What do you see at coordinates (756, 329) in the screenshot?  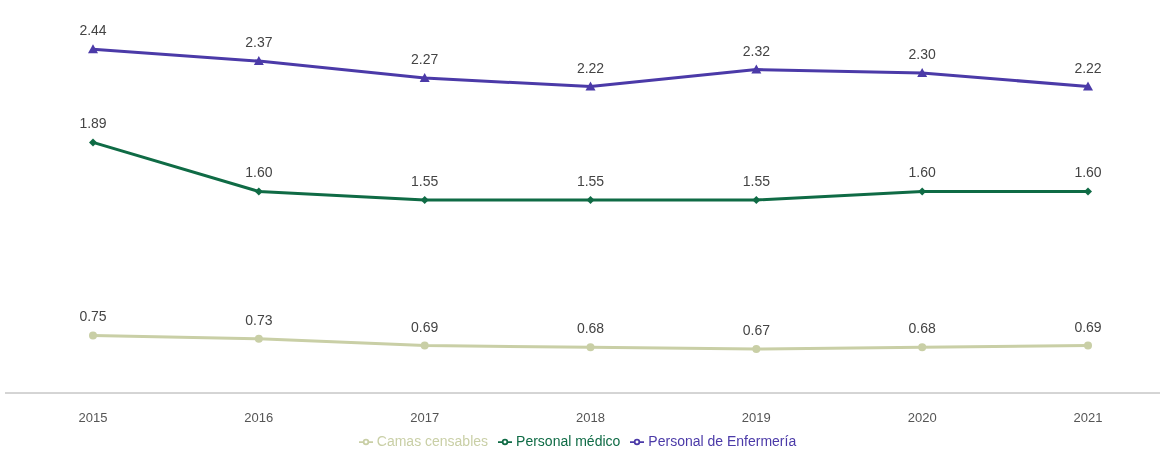 I see `data-label: 0.67` at bounding box center [756, 329].